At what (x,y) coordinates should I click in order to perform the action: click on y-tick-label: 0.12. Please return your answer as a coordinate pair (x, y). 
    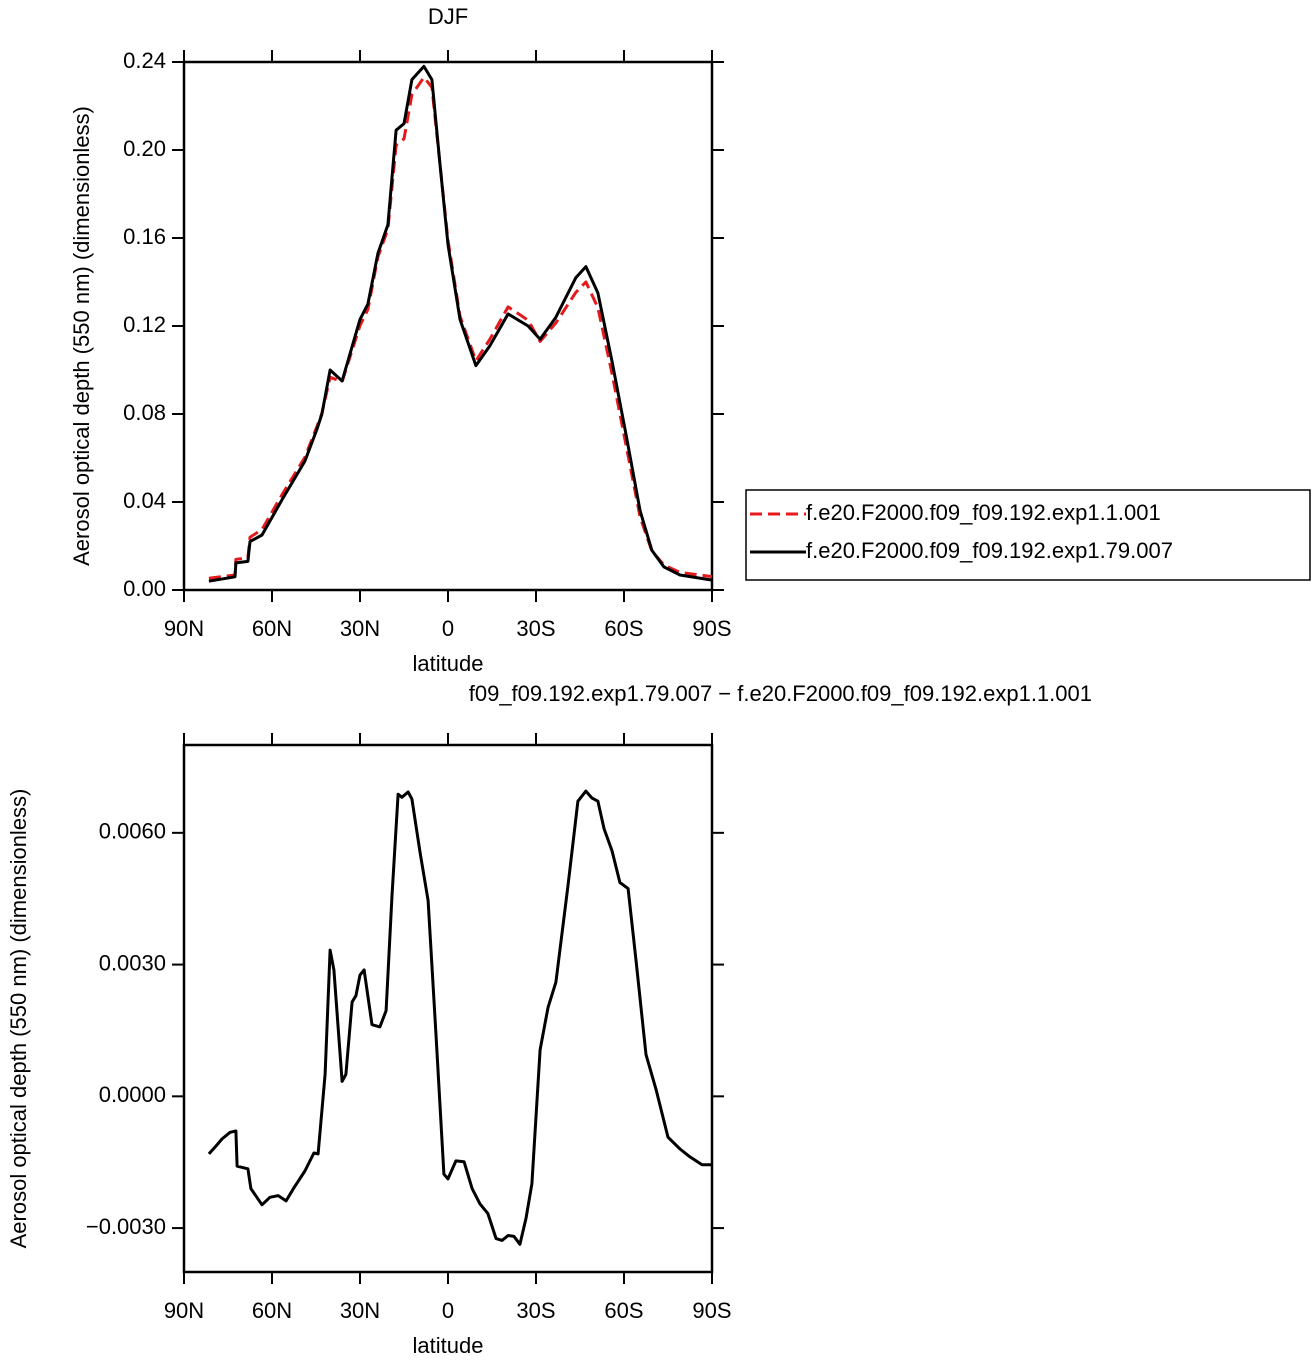
    Looking at the image, I should click on (144, 324).